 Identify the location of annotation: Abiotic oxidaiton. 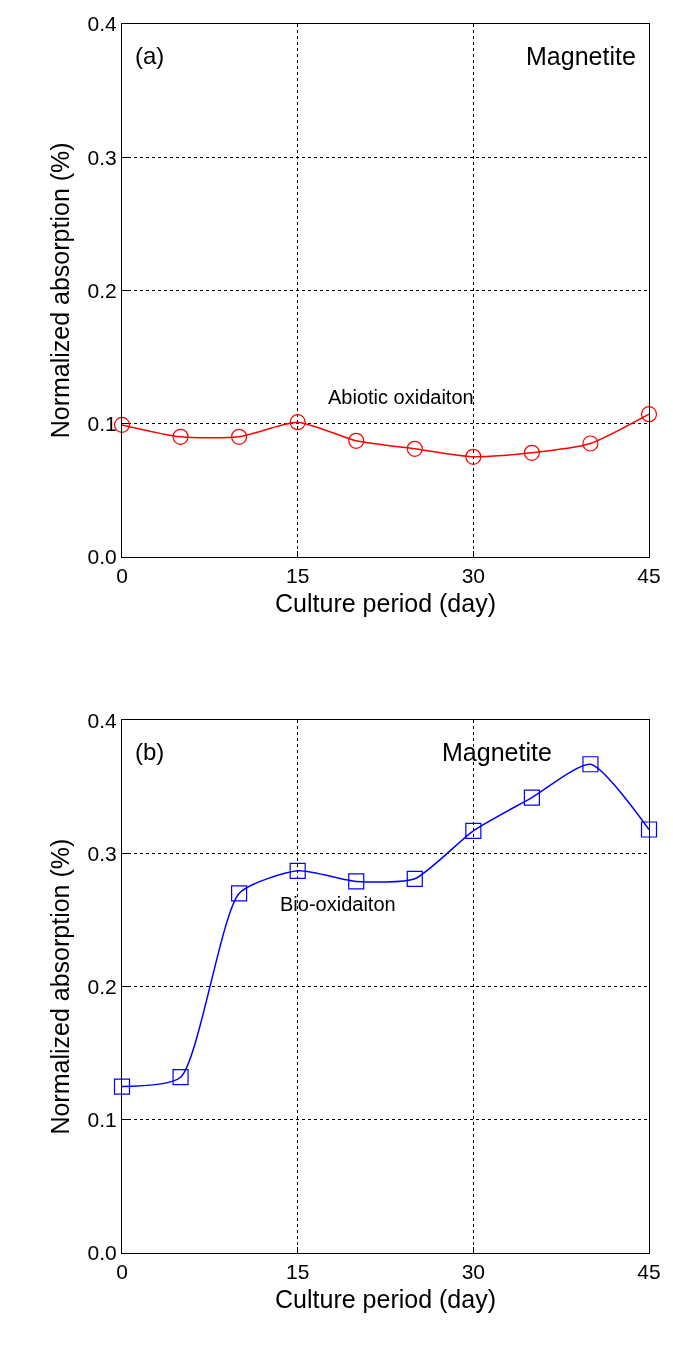
(401, 397).